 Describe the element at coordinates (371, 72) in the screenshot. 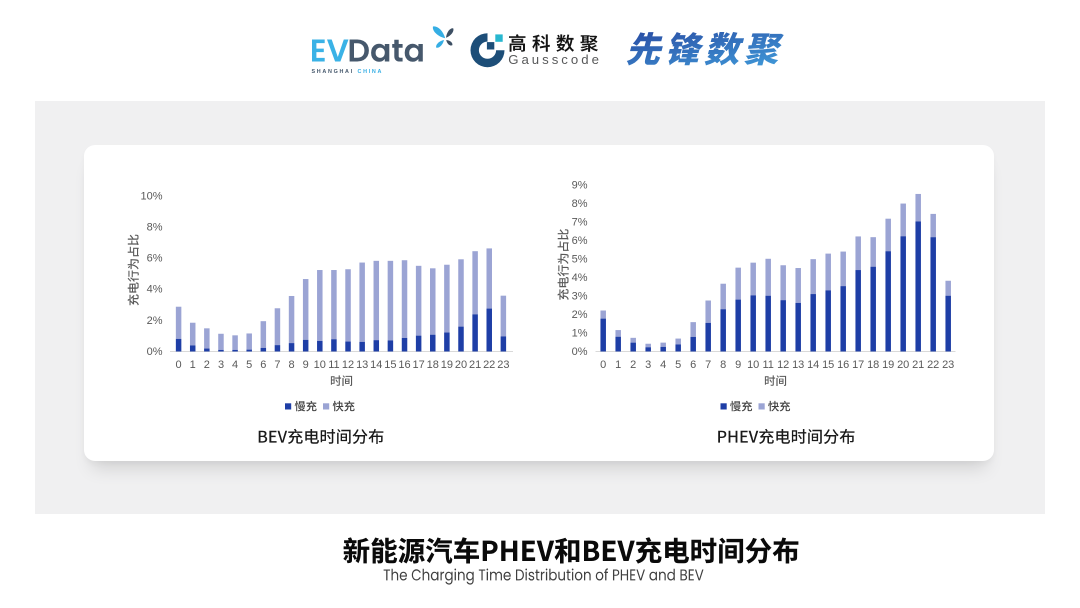

I see `svg-text: CHINA` at that location.